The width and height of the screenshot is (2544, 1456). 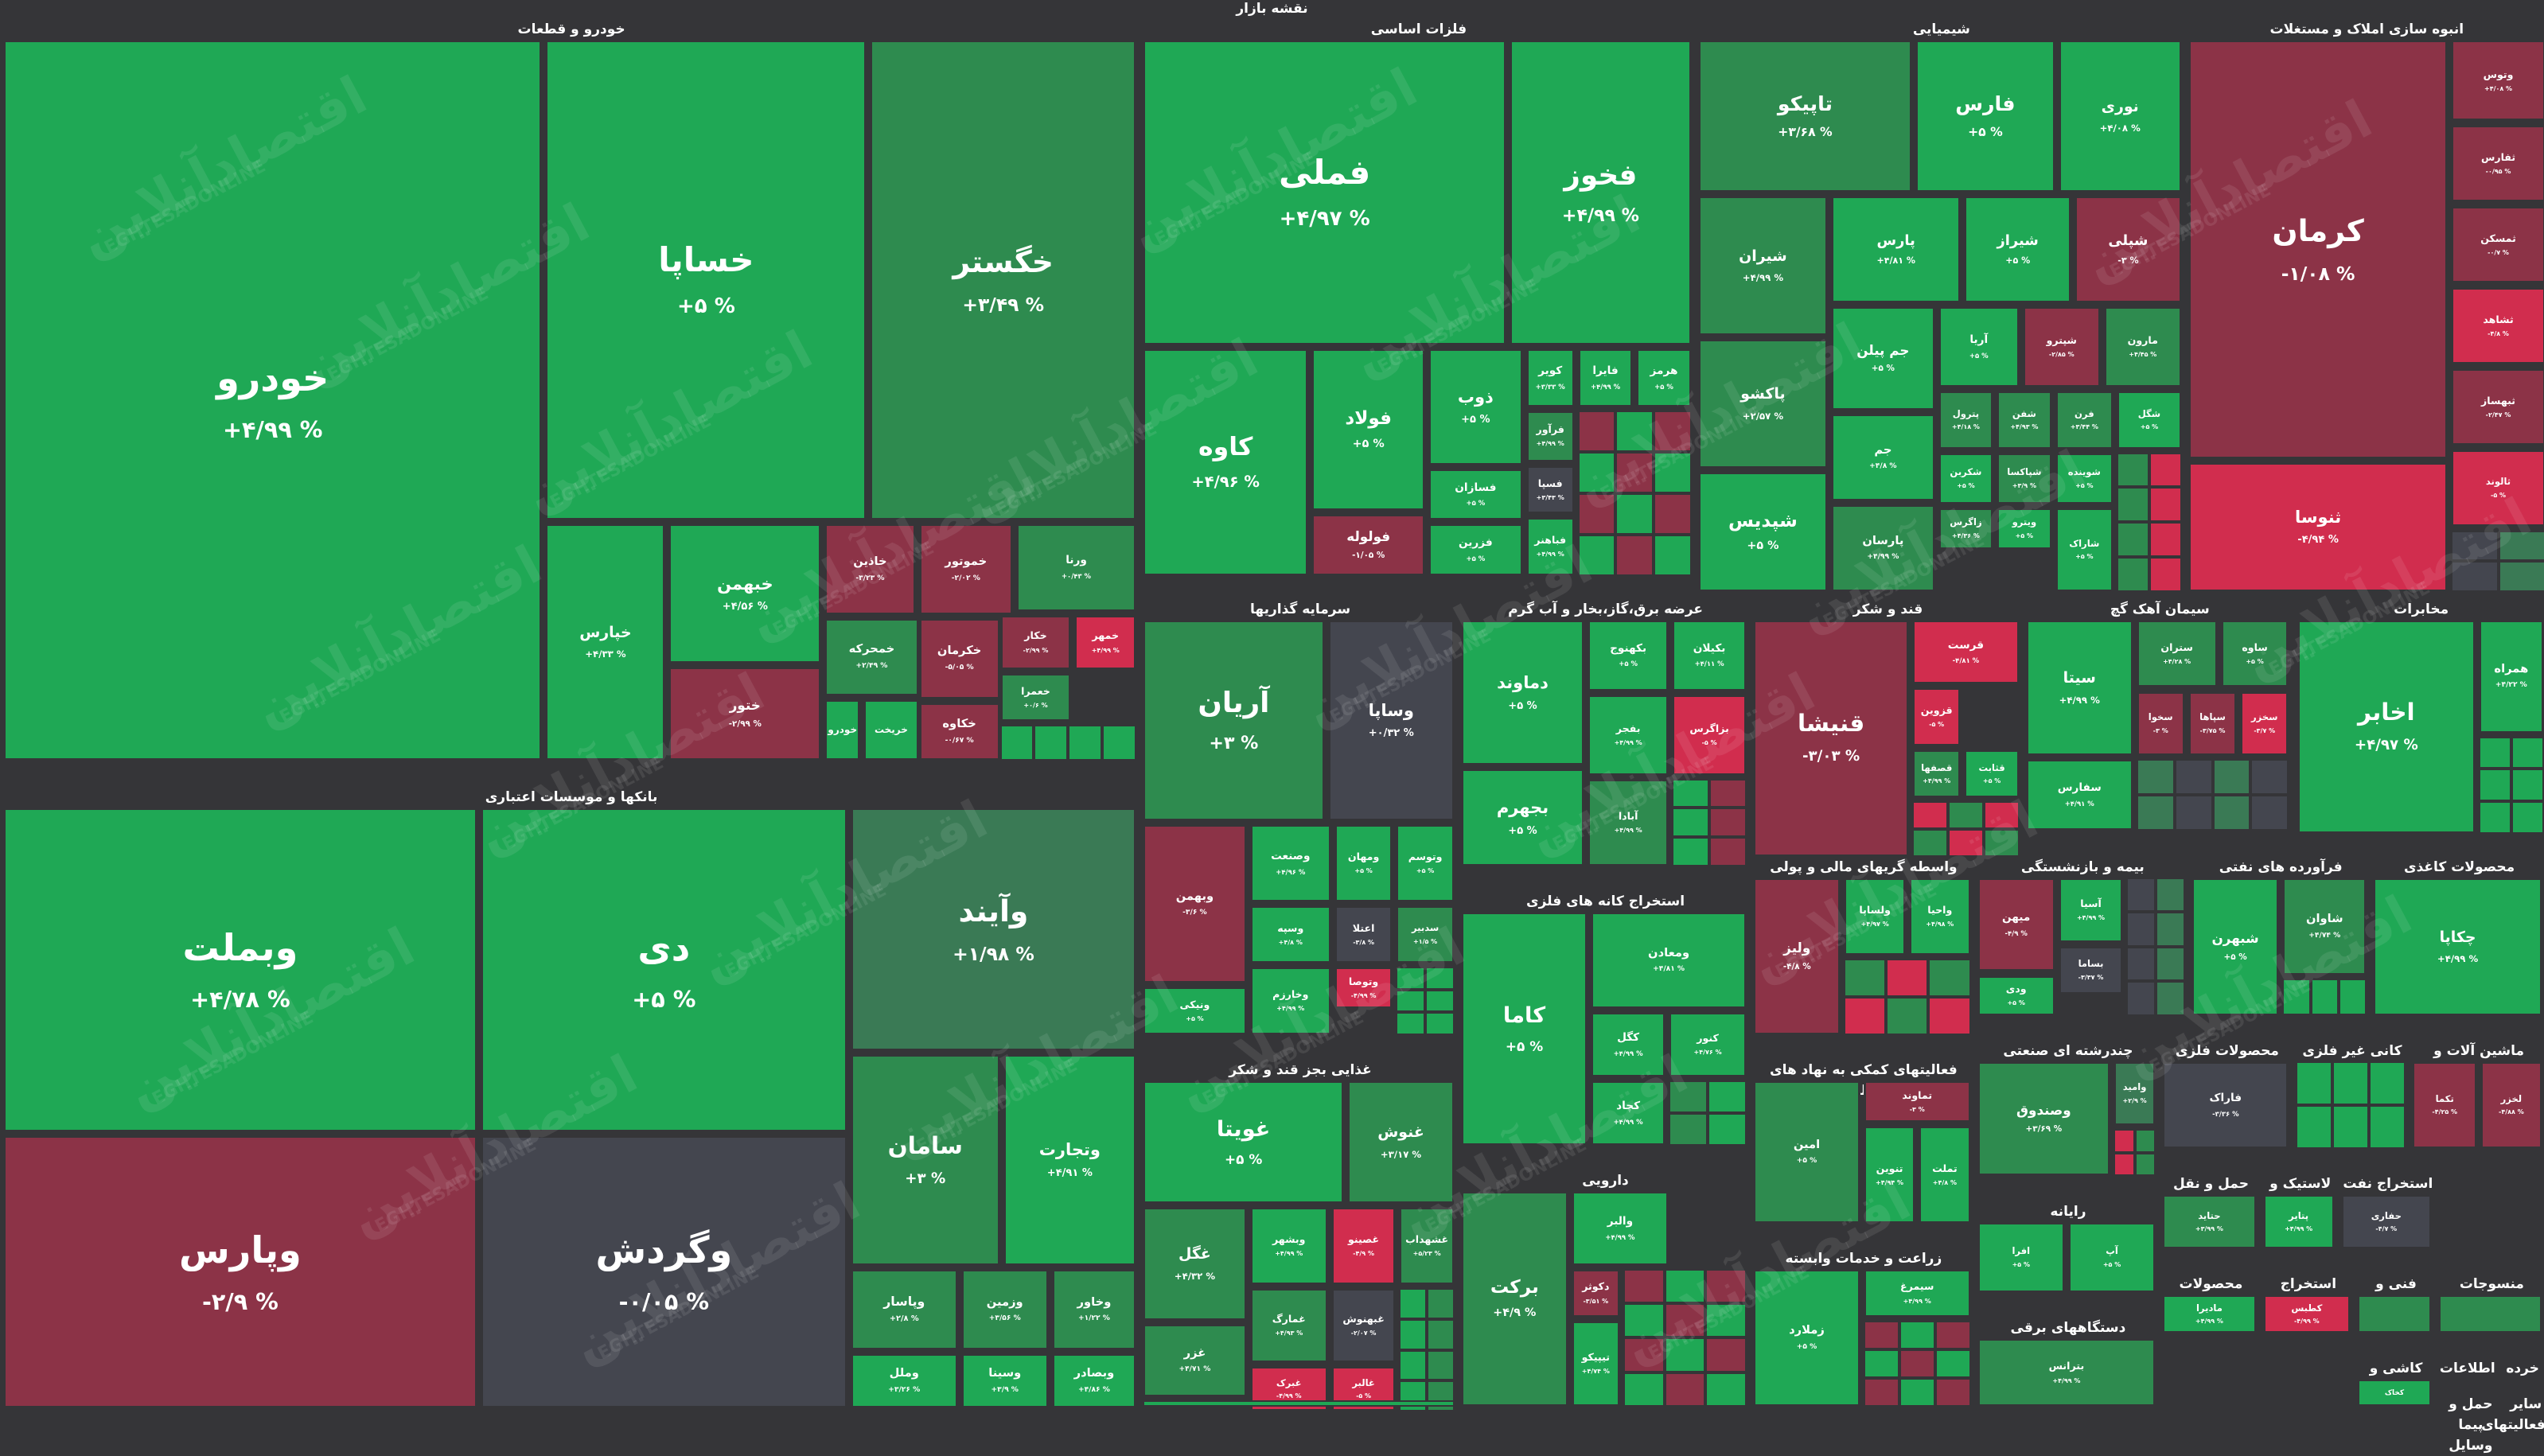 What do you see at coordinates (1035, 697) in the screenshot?
I see `stock-tile: خعمرا +۰/۶ %` at bounding box center [1035, 697].